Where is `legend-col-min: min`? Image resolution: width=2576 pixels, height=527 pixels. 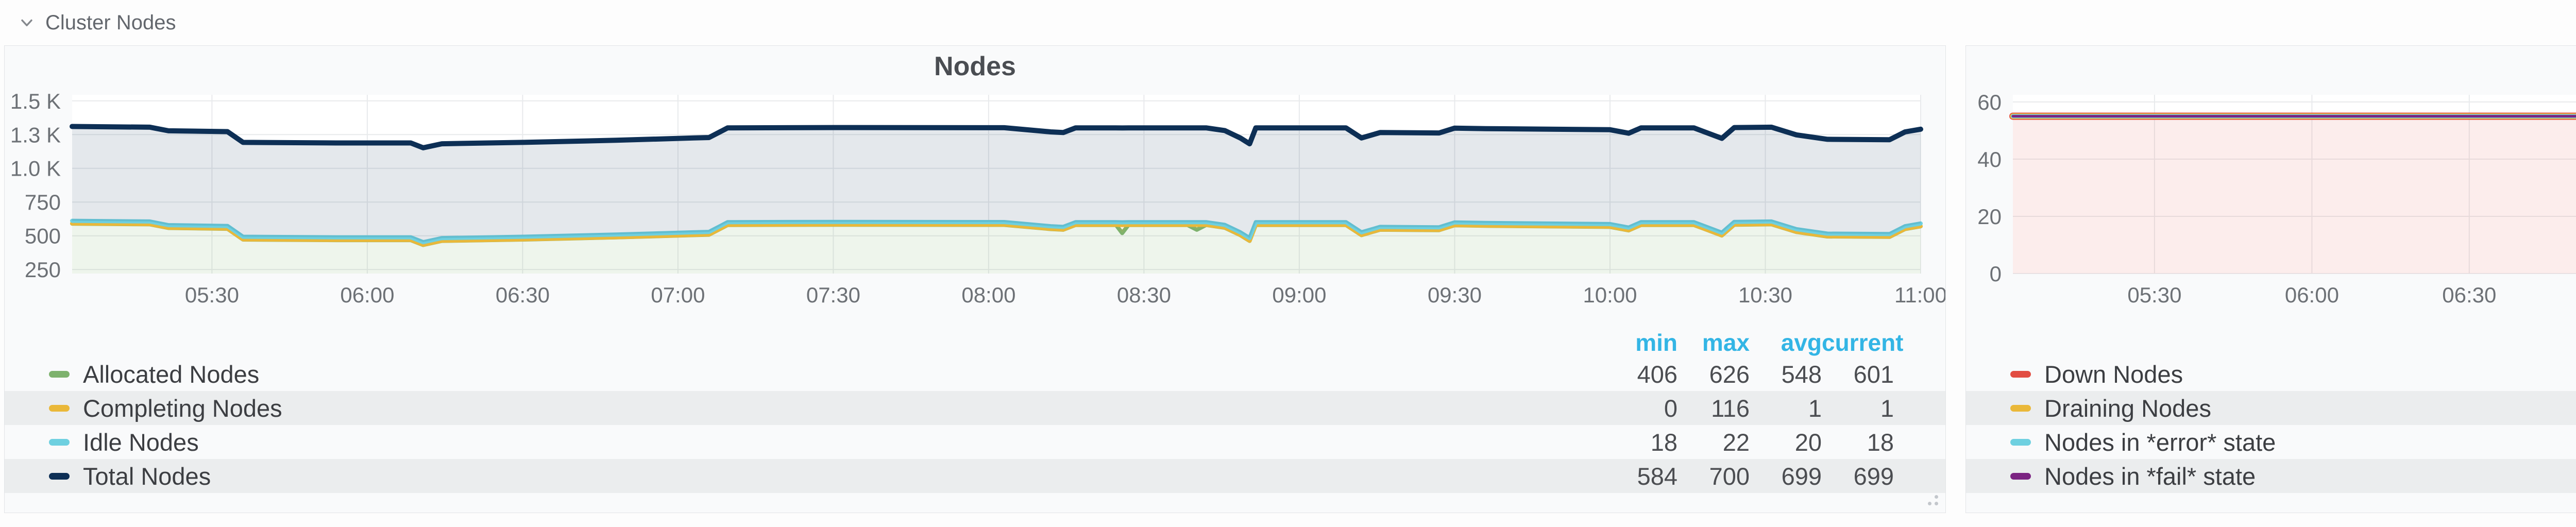
legend-col-min: min is located at coordinates (1656, 342).